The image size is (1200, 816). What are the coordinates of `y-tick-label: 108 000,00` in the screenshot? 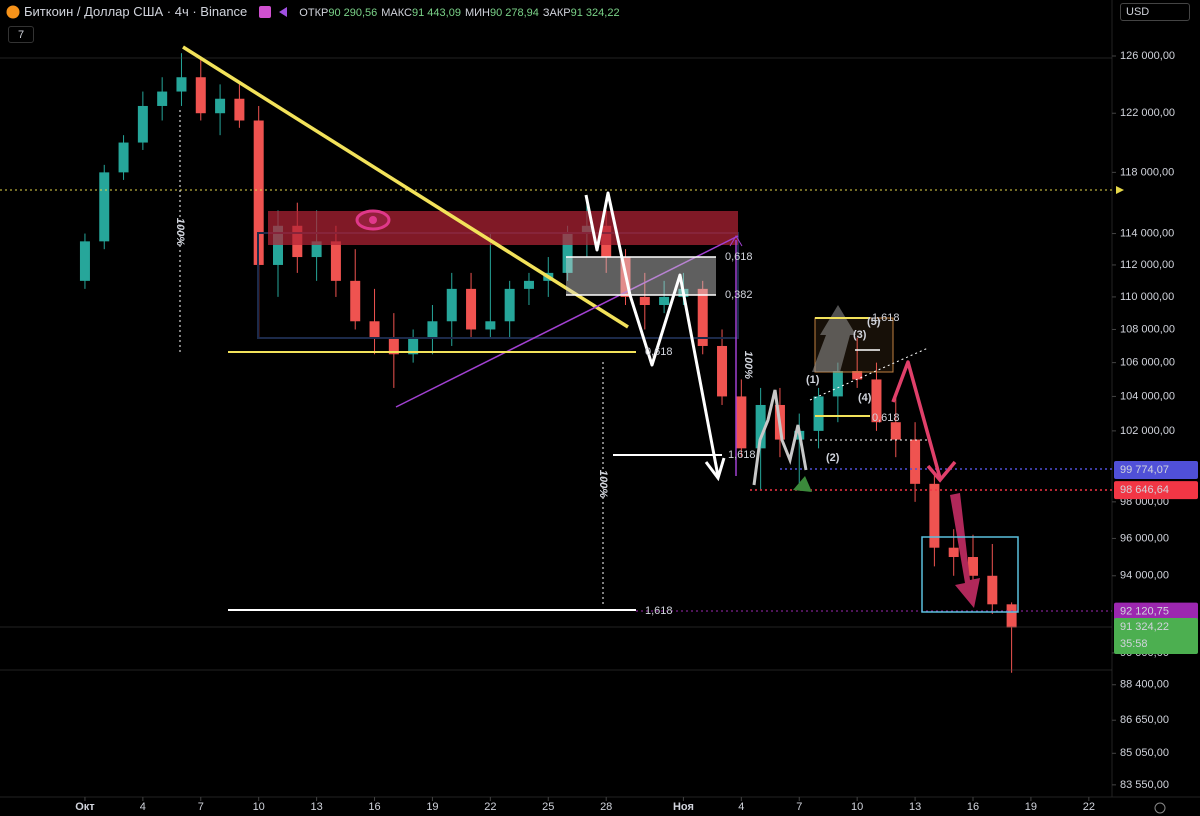 It's located at (1147, 329).